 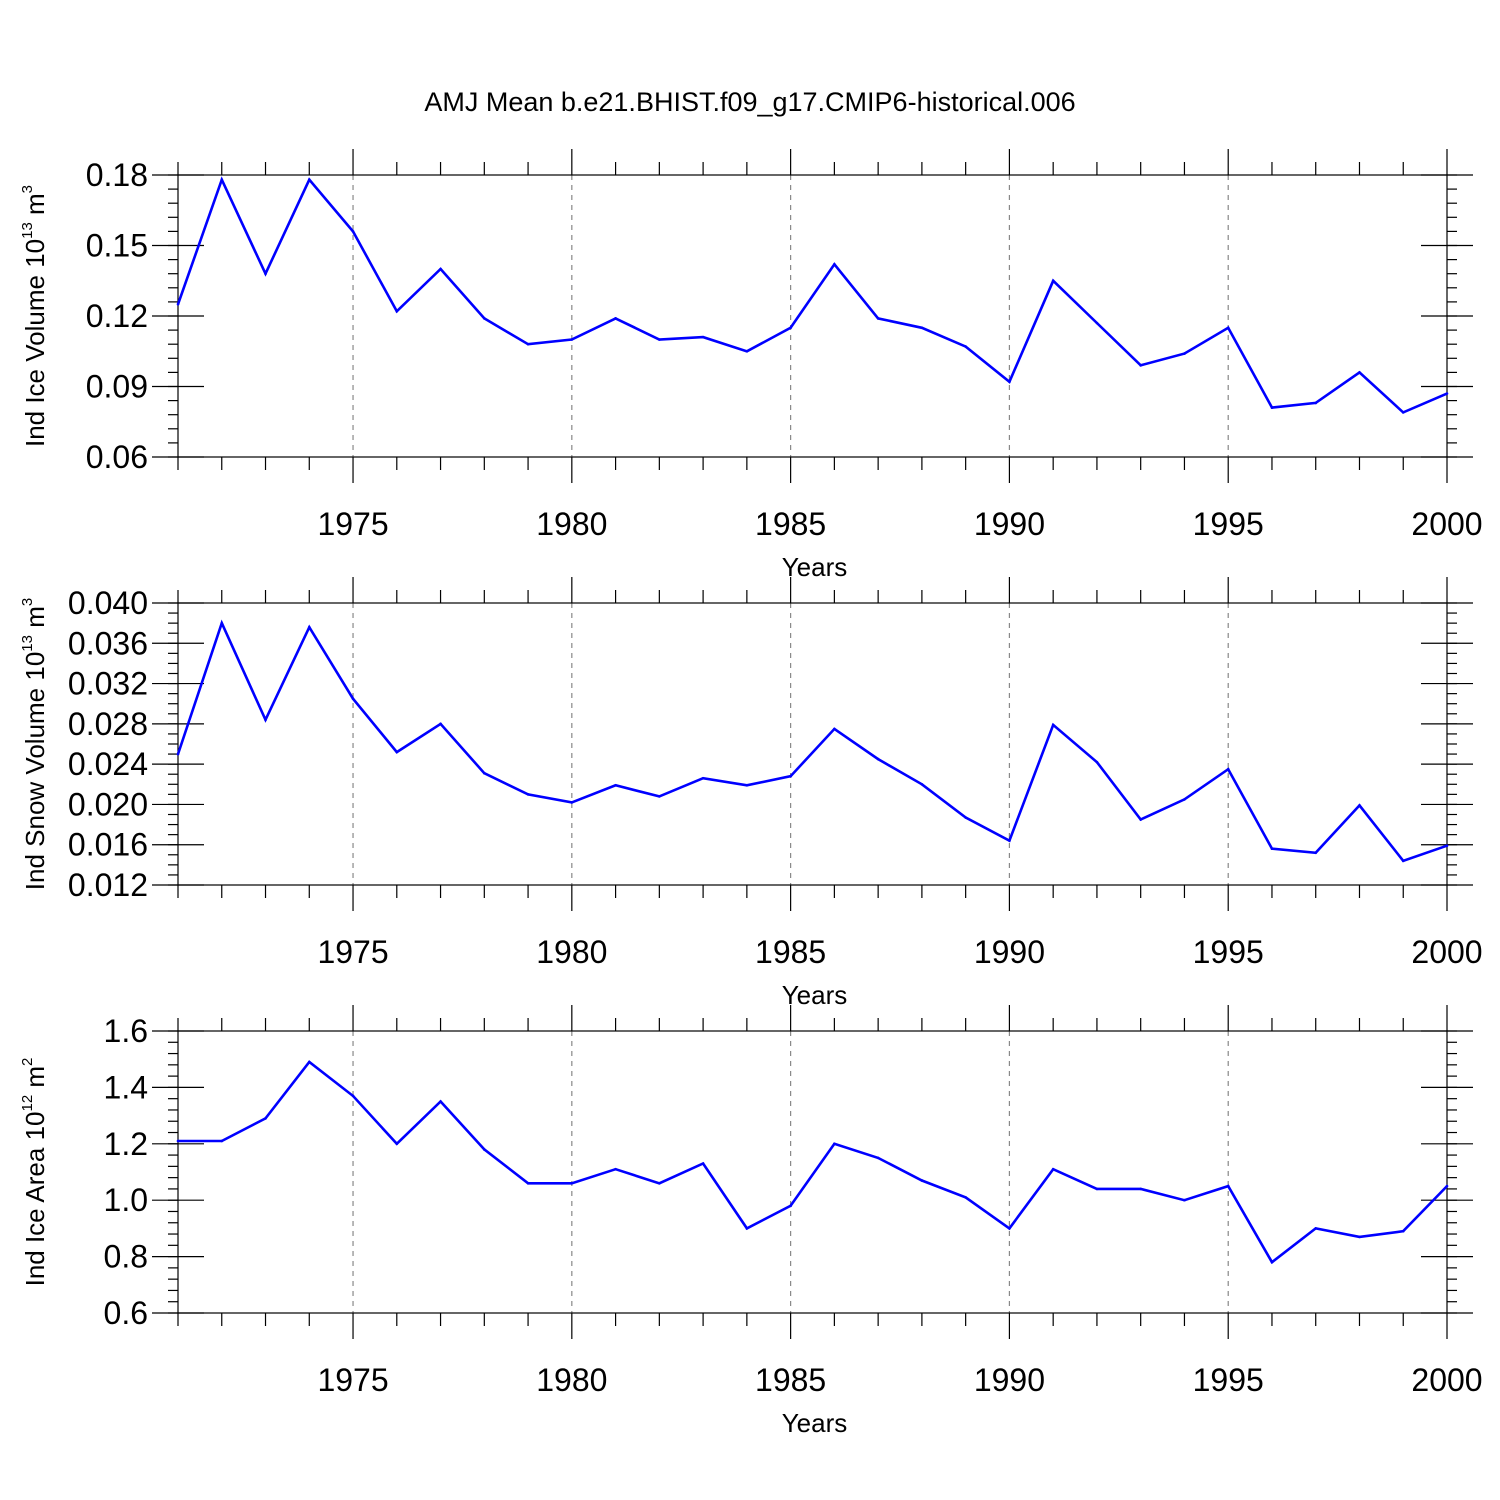 I want to click on y-axis-title-exponent: 13, so click(x=27, y=643).